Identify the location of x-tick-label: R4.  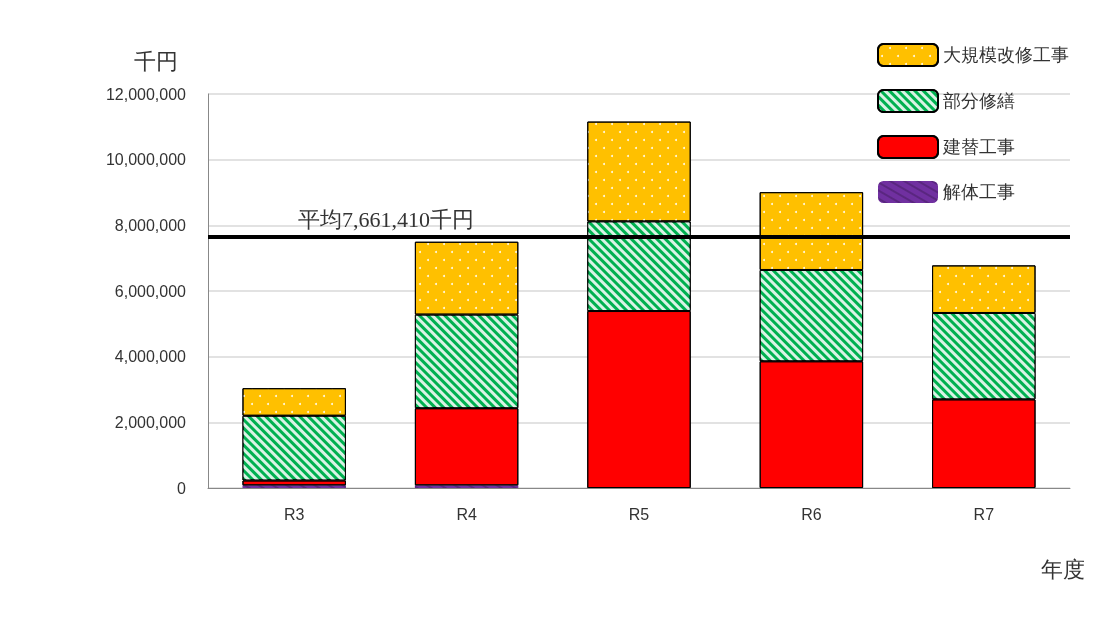
(466, 514).